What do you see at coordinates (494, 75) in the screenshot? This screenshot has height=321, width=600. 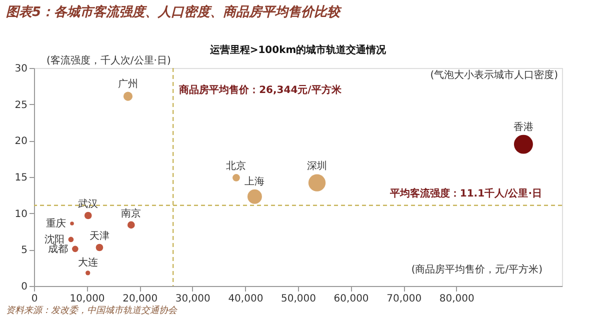 I see `annotation: (气泡大小表示城市人口密度)` at bounding box center [494, 75].